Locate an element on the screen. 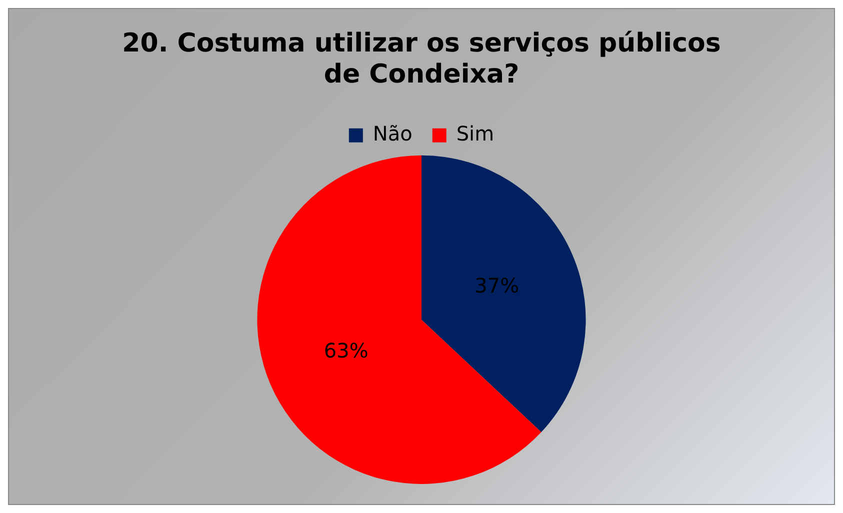 The height and width of the screenshot is (513, 843). data-label: 63% is located at coordinates (346, 350).